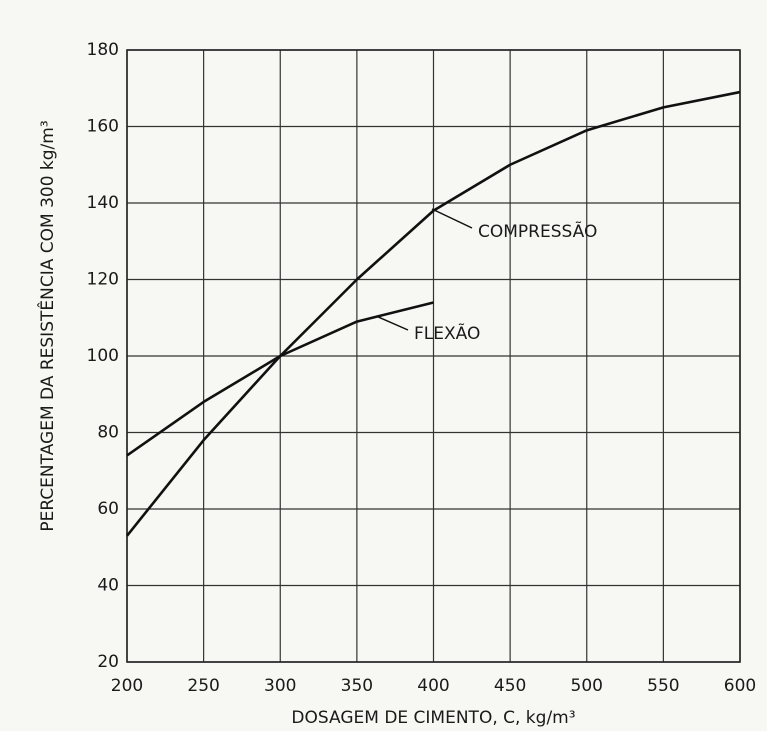 The image size is (767, 731). I want to click on y-axis-label: PERCENTAGEM DA RESISTÊNCIA COM 300 kg/m³, so click(47, 325).